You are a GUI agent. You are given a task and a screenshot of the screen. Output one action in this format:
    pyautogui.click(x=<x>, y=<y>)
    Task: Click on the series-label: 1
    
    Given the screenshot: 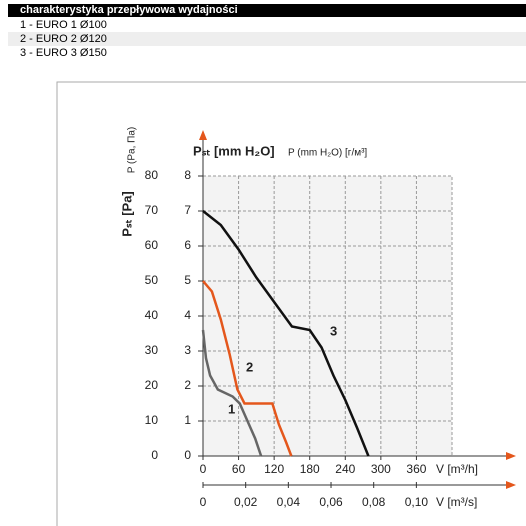 What is the action you would take?
    pyautogui.click(x=231, y=408)
    